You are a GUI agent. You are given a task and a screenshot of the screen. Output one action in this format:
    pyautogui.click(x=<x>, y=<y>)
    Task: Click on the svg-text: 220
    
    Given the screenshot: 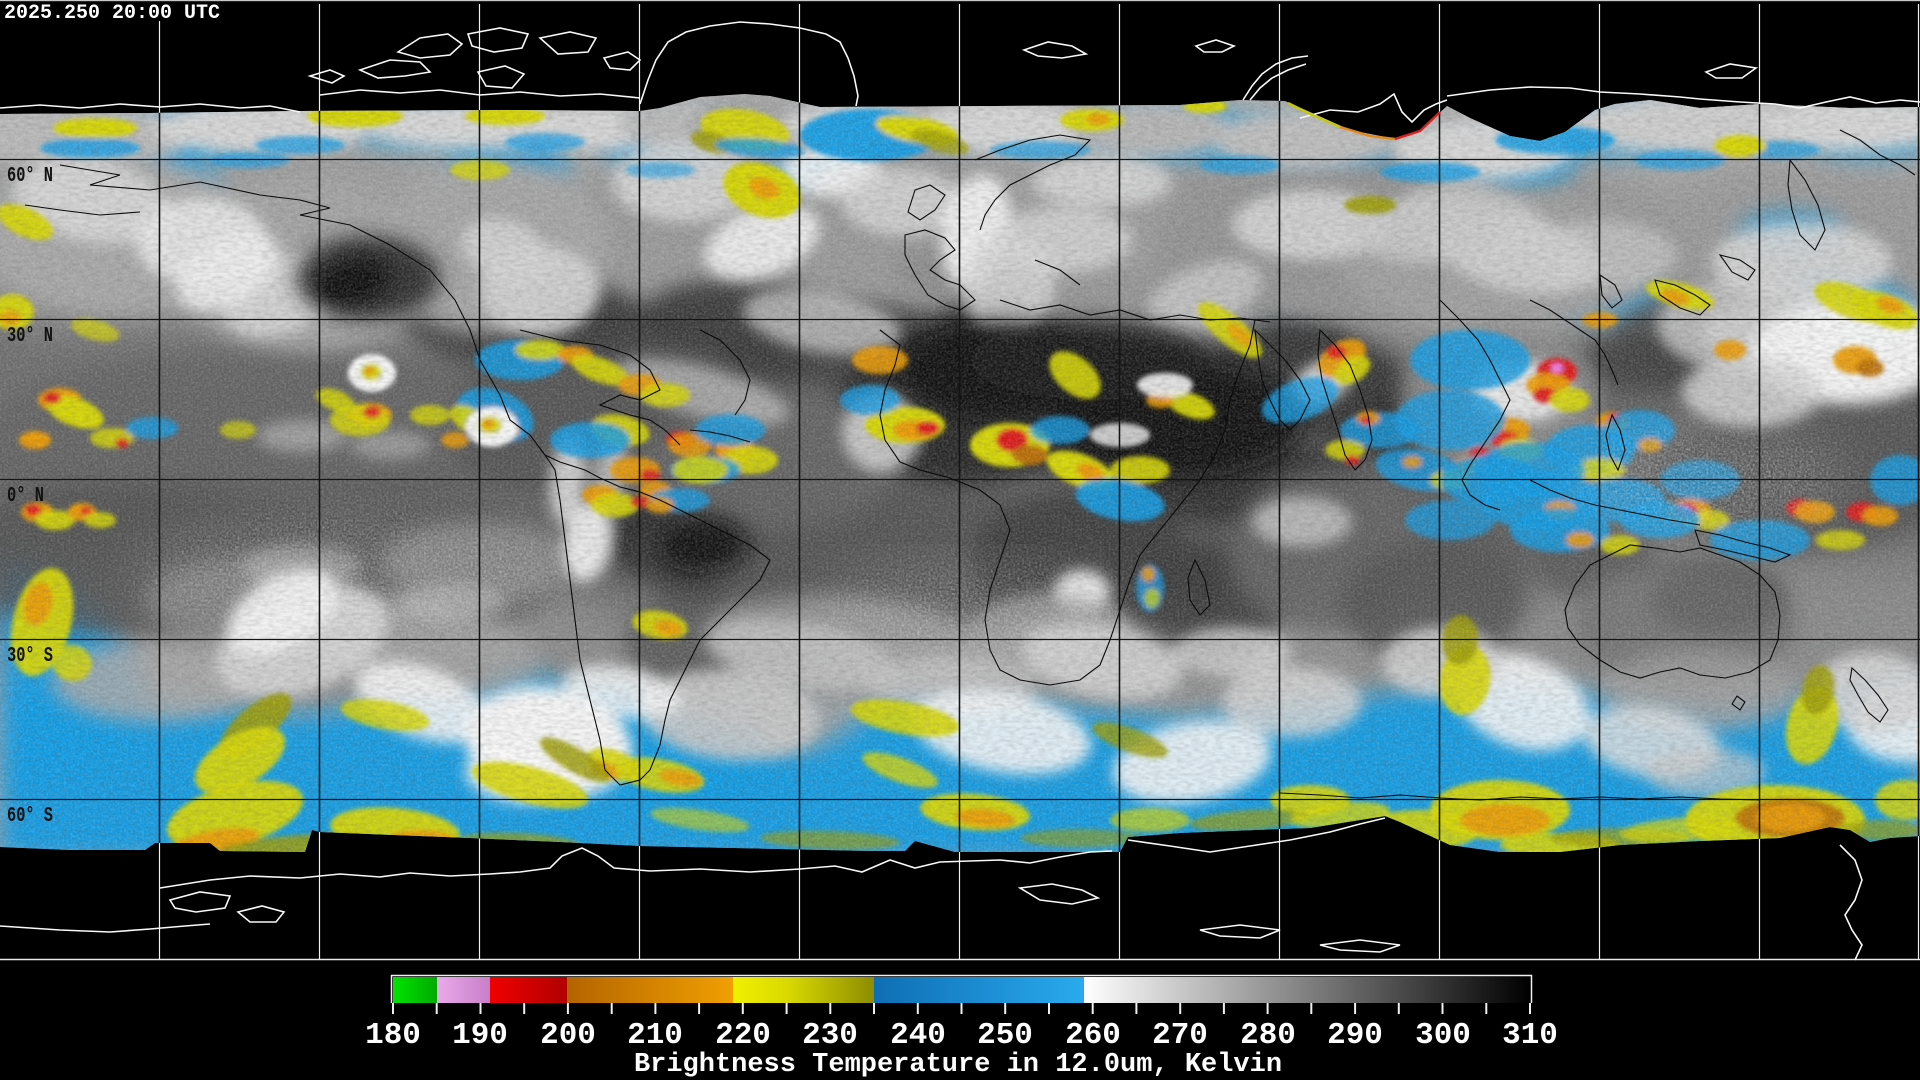 What is the action you would take?
    pyautogui.click(x=743, y=1035)
    